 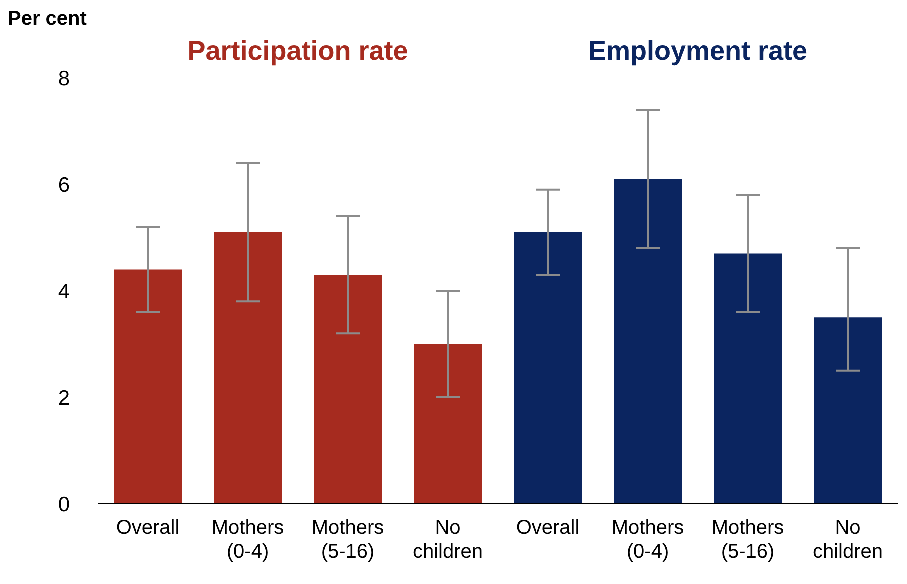 I want to click on y-tick-label: 2, so click(x=64, y=398).